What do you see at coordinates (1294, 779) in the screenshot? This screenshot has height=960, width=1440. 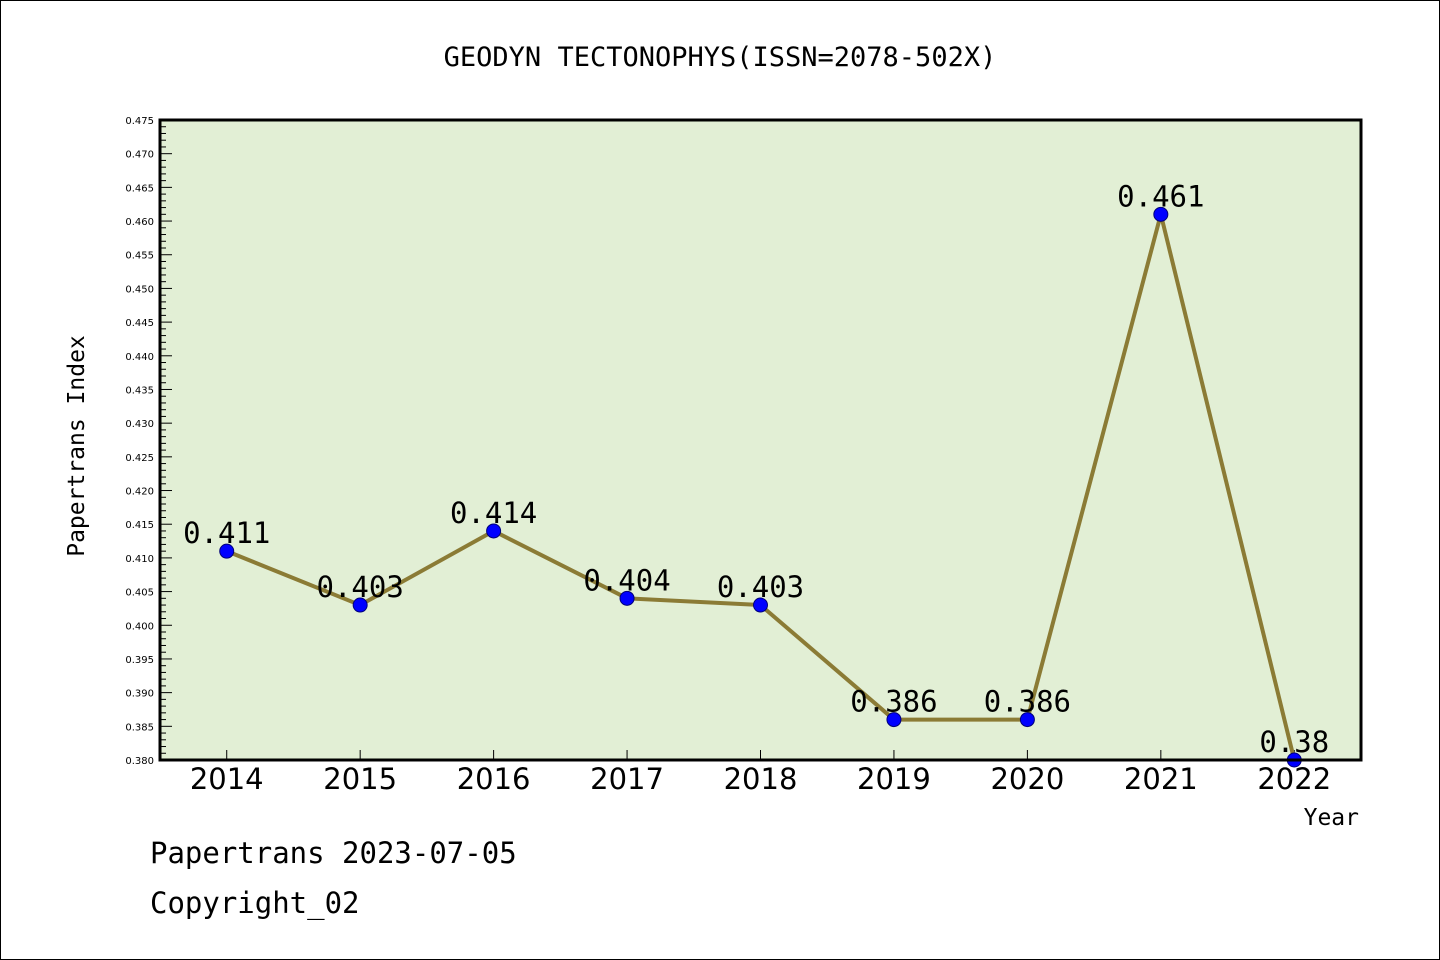 I see `x-tick-label: 2022` at bounding box center [1294, 779].